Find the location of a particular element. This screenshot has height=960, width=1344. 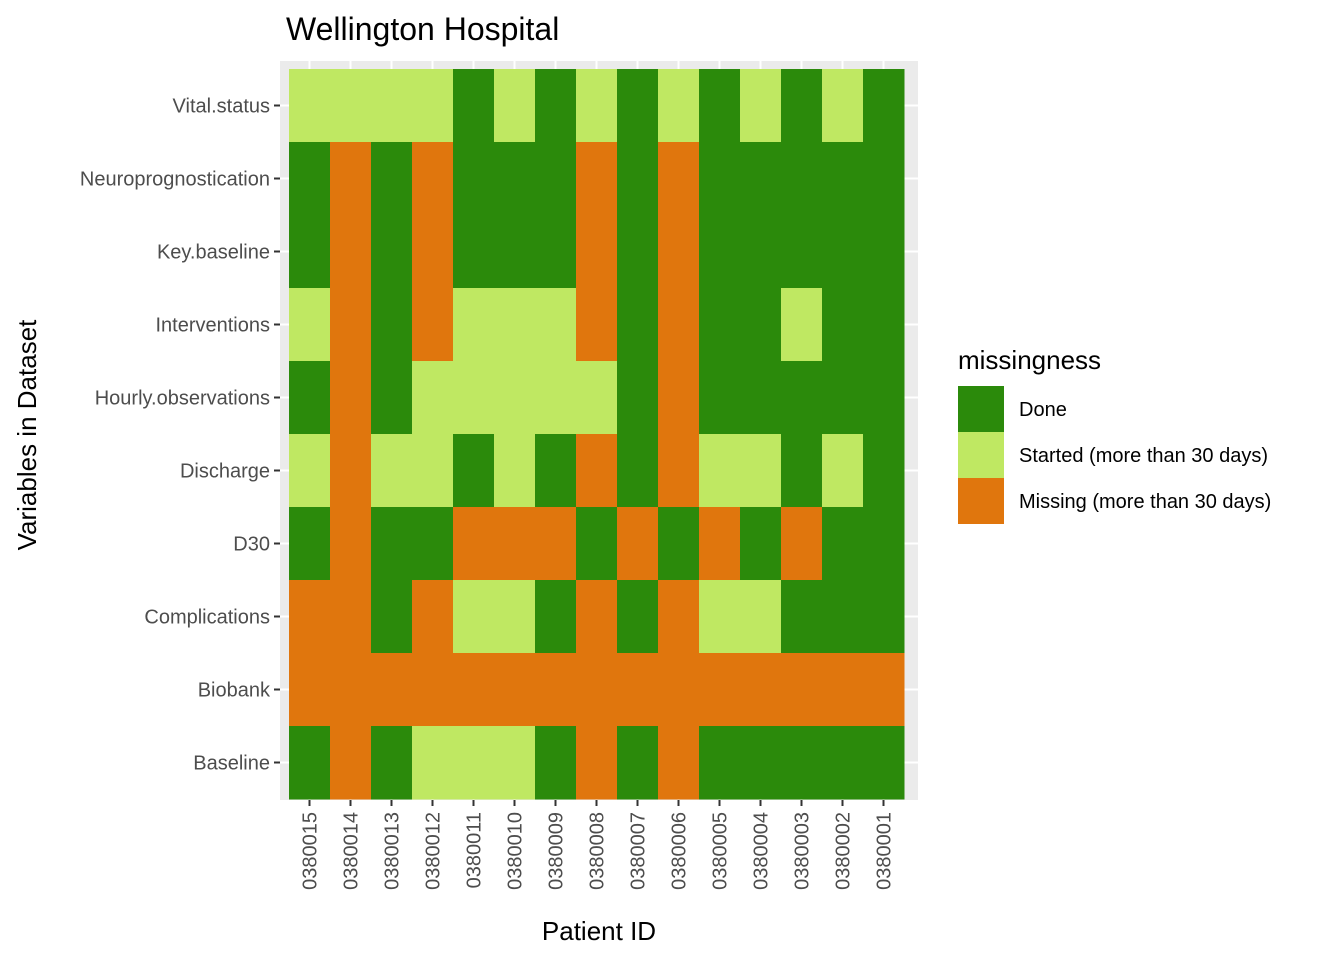

y-axis-title: Variables in Dataset is located at coordinates (27, 435).